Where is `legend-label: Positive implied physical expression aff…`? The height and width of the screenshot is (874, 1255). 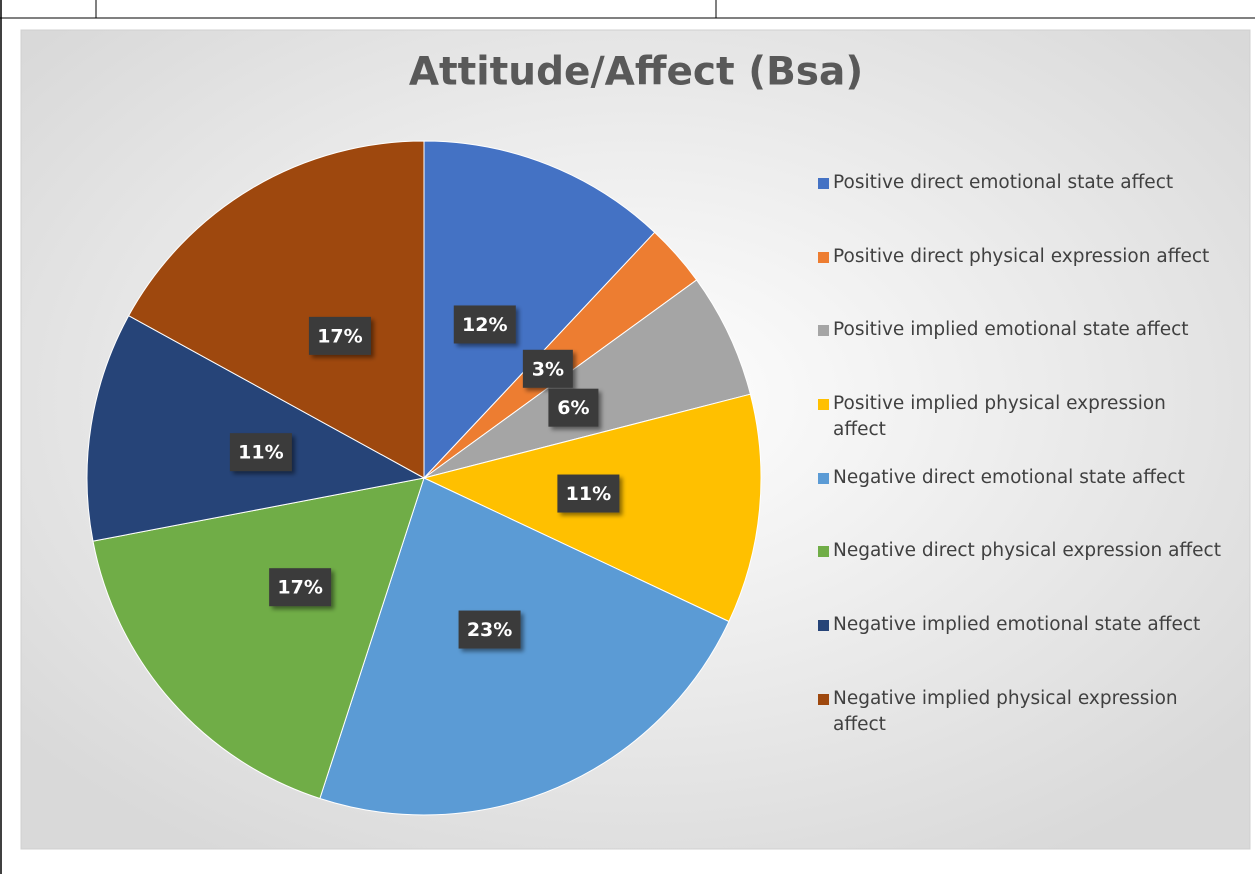 legend-label: Positive implied physical expression aff… is located at coordinates (999, 417).